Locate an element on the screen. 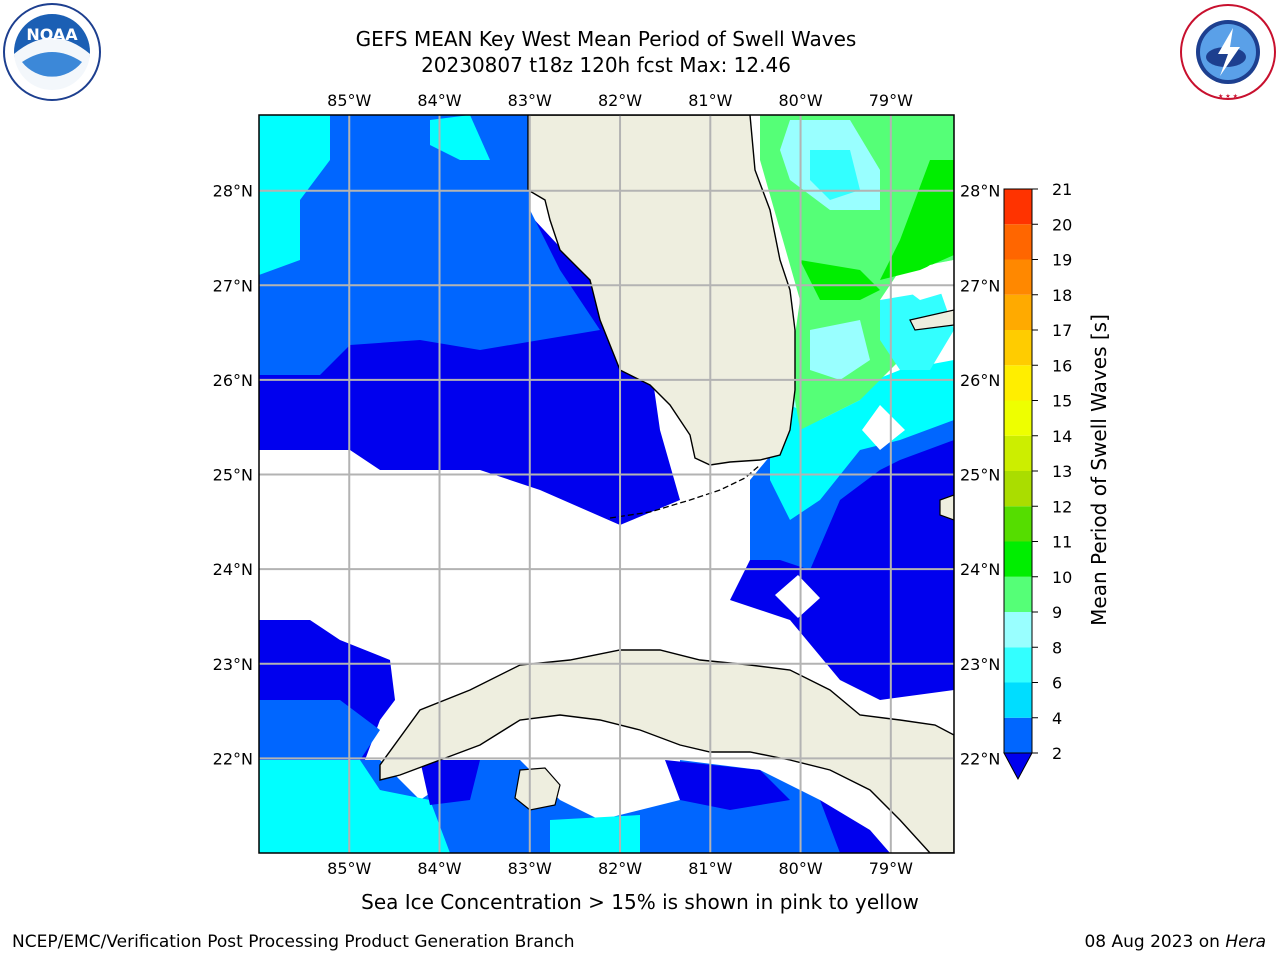 The image size is (1280, 960). lat-labels-right: 28°N 27°N 26°N 25°N 24°N 23°N 22°N is located at coordinates (980, 475).